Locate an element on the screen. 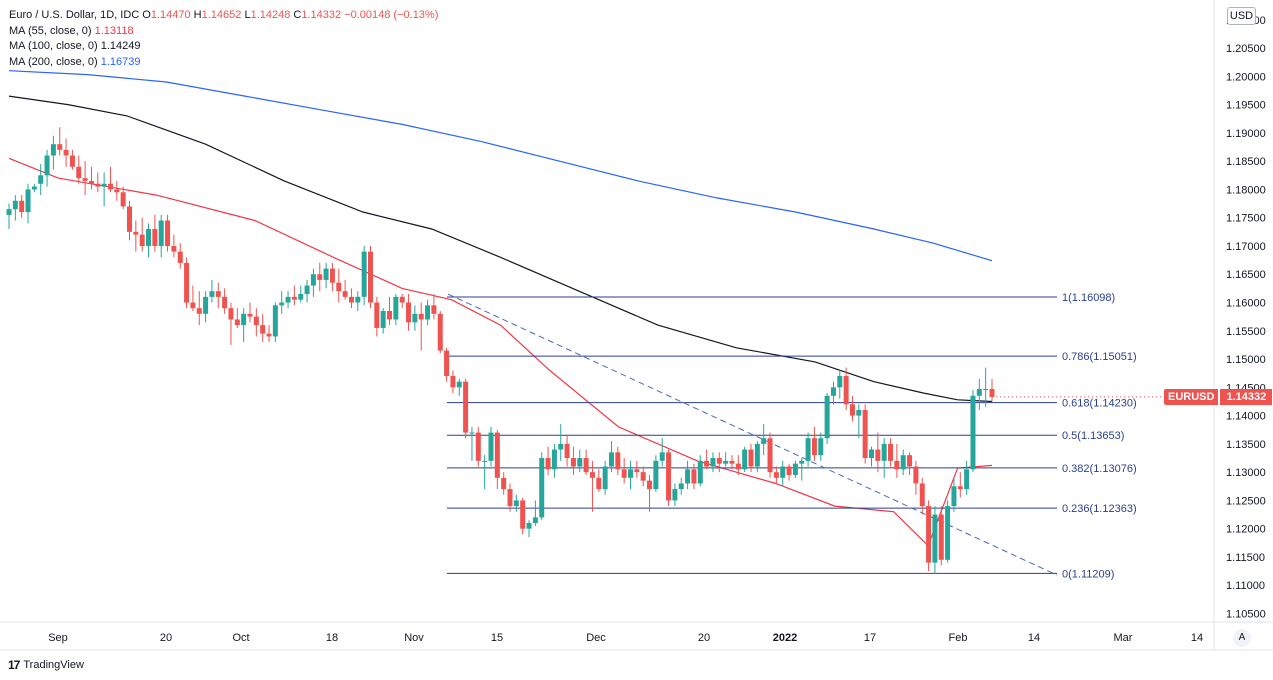 The height and width of the screenshot is (680, 1273). x-tick-label: 2022 is located at coordinates (785, 638).